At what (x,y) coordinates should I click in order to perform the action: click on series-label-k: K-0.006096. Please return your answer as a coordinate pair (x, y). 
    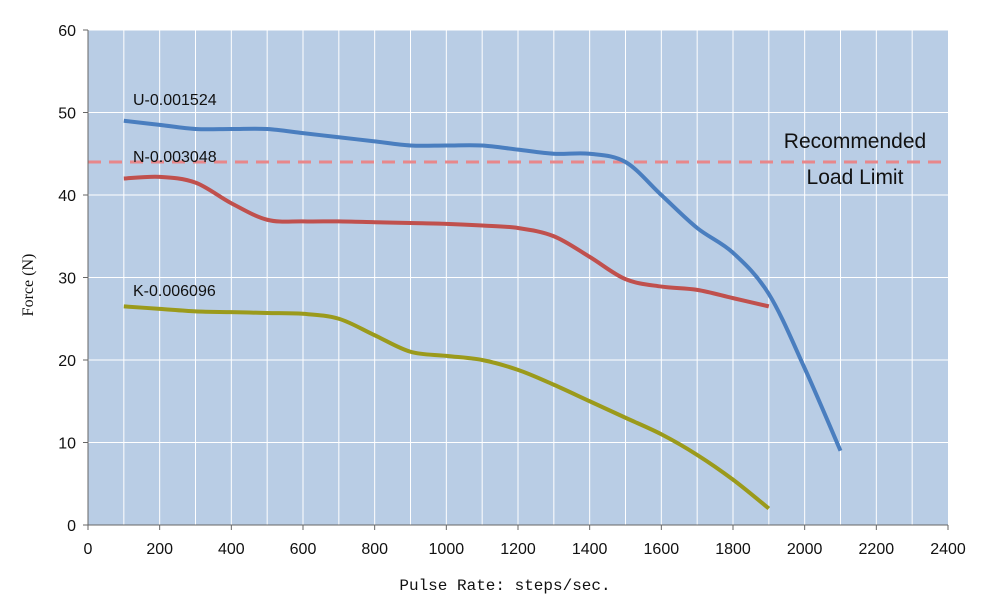
    Looking at the image, I should click on (174, 291).